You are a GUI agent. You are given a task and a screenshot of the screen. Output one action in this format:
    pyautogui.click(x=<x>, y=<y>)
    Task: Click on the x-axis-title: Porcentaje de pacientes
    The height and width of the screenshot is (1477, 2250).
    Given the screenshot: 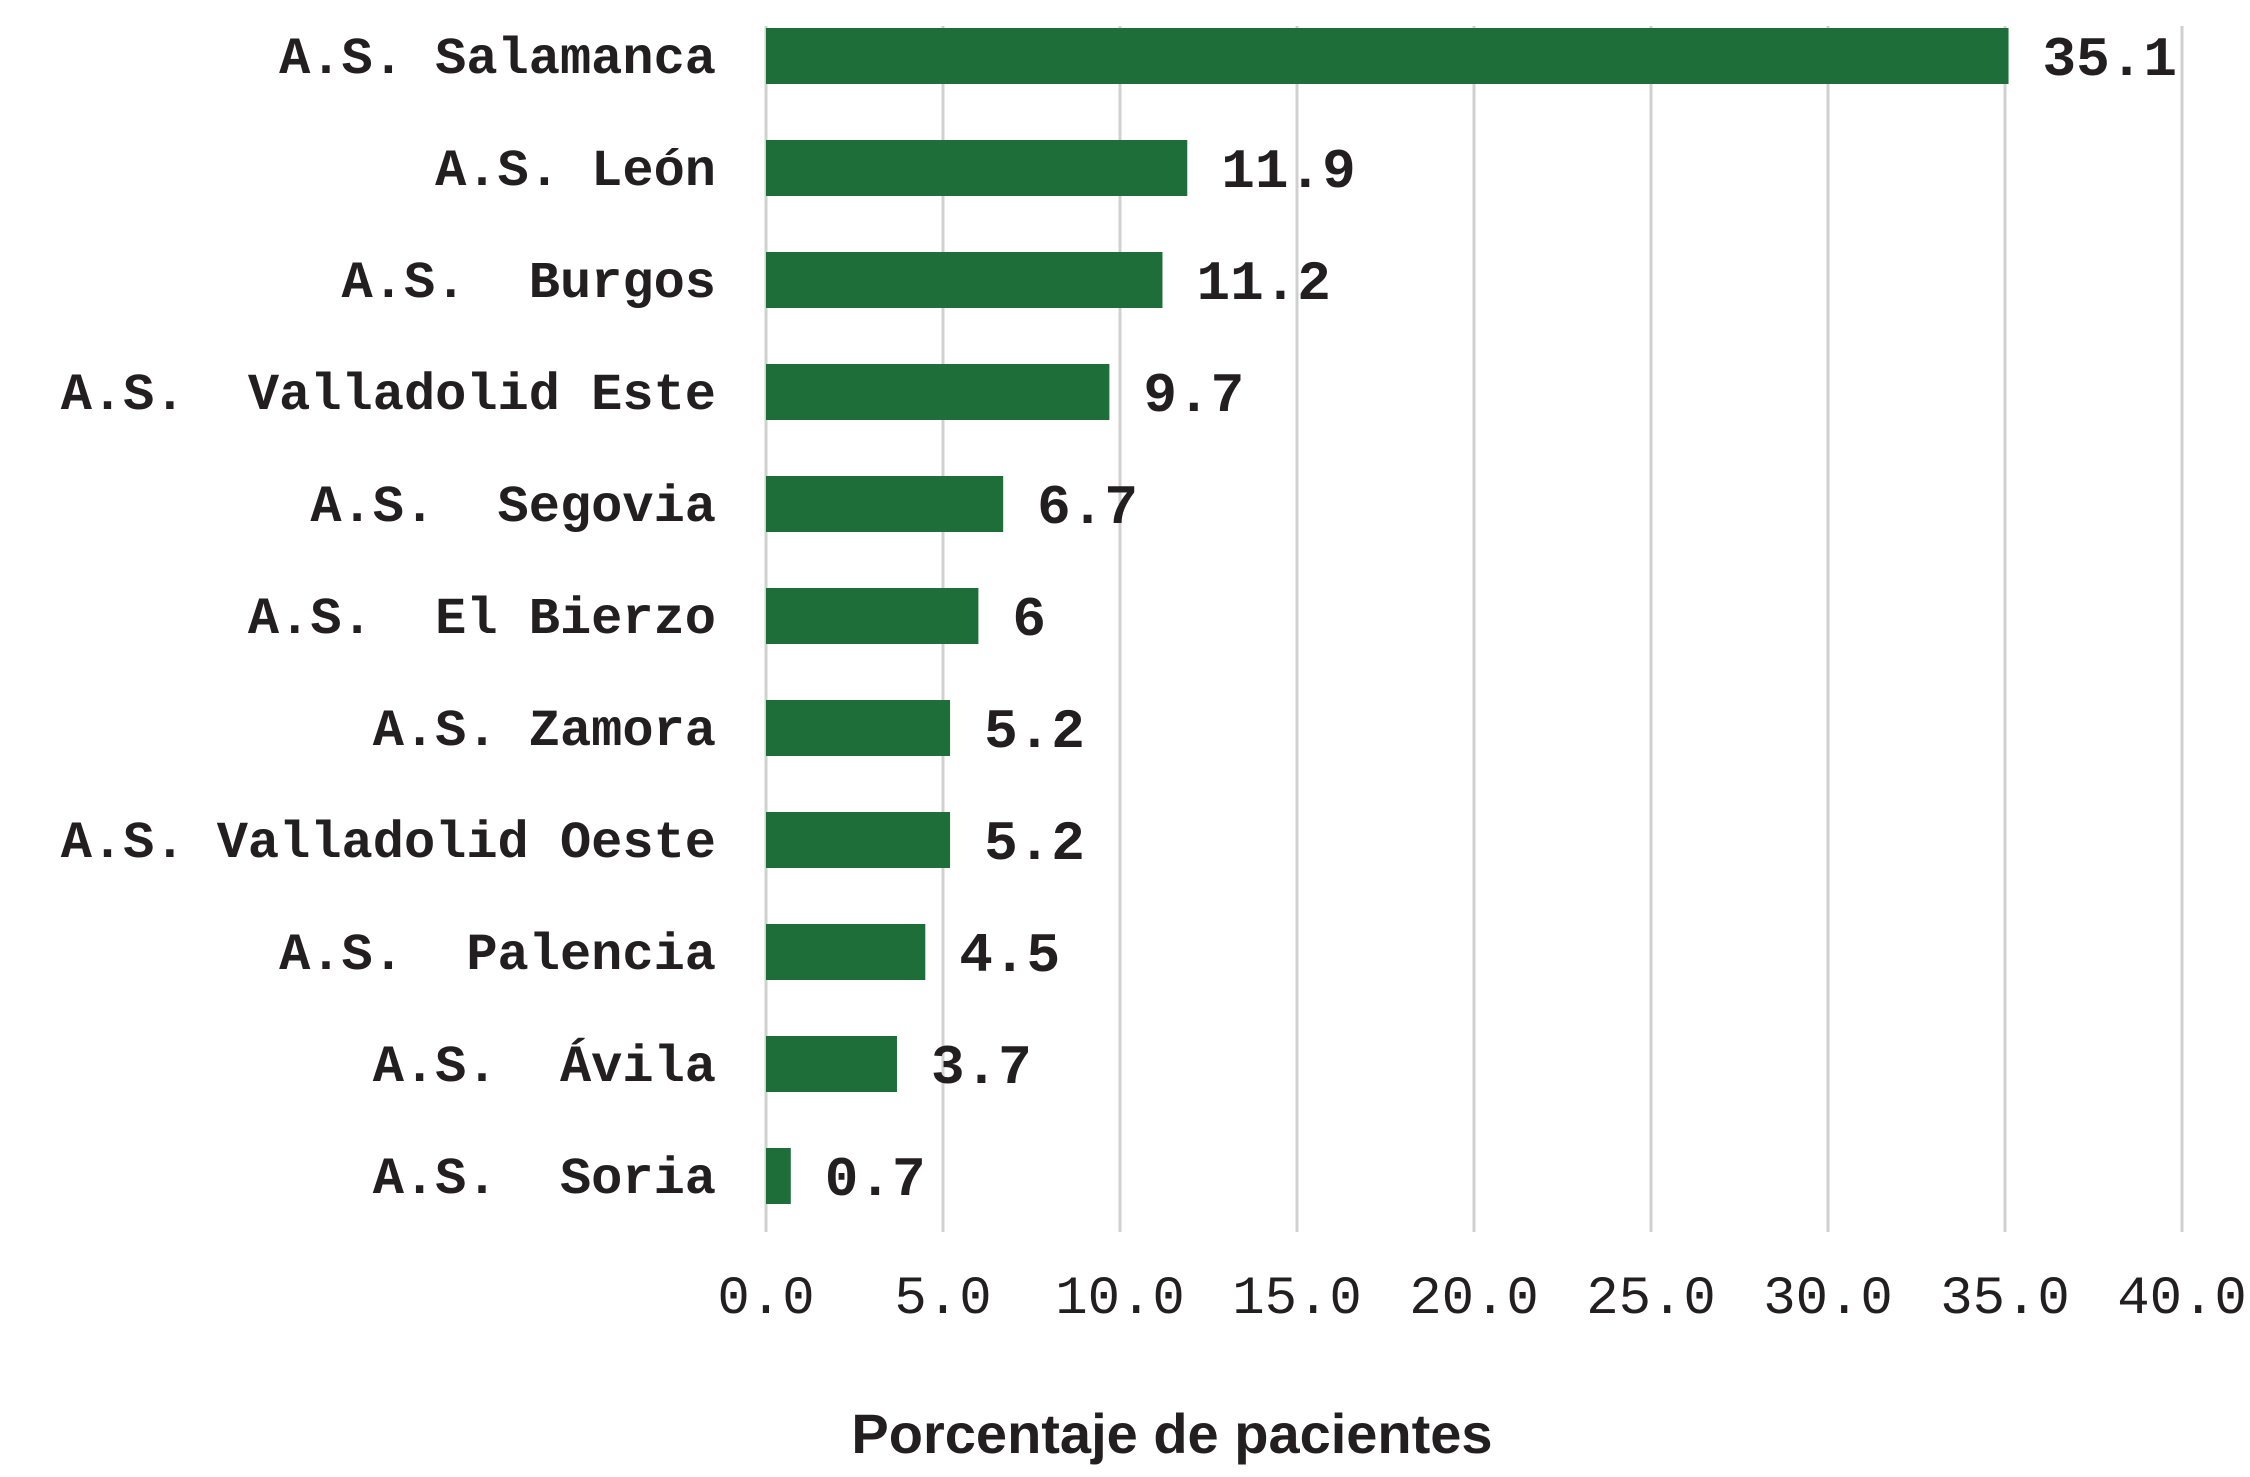 What is the action you would take?
    pyautogui.click(x=1171, y=1433)
    